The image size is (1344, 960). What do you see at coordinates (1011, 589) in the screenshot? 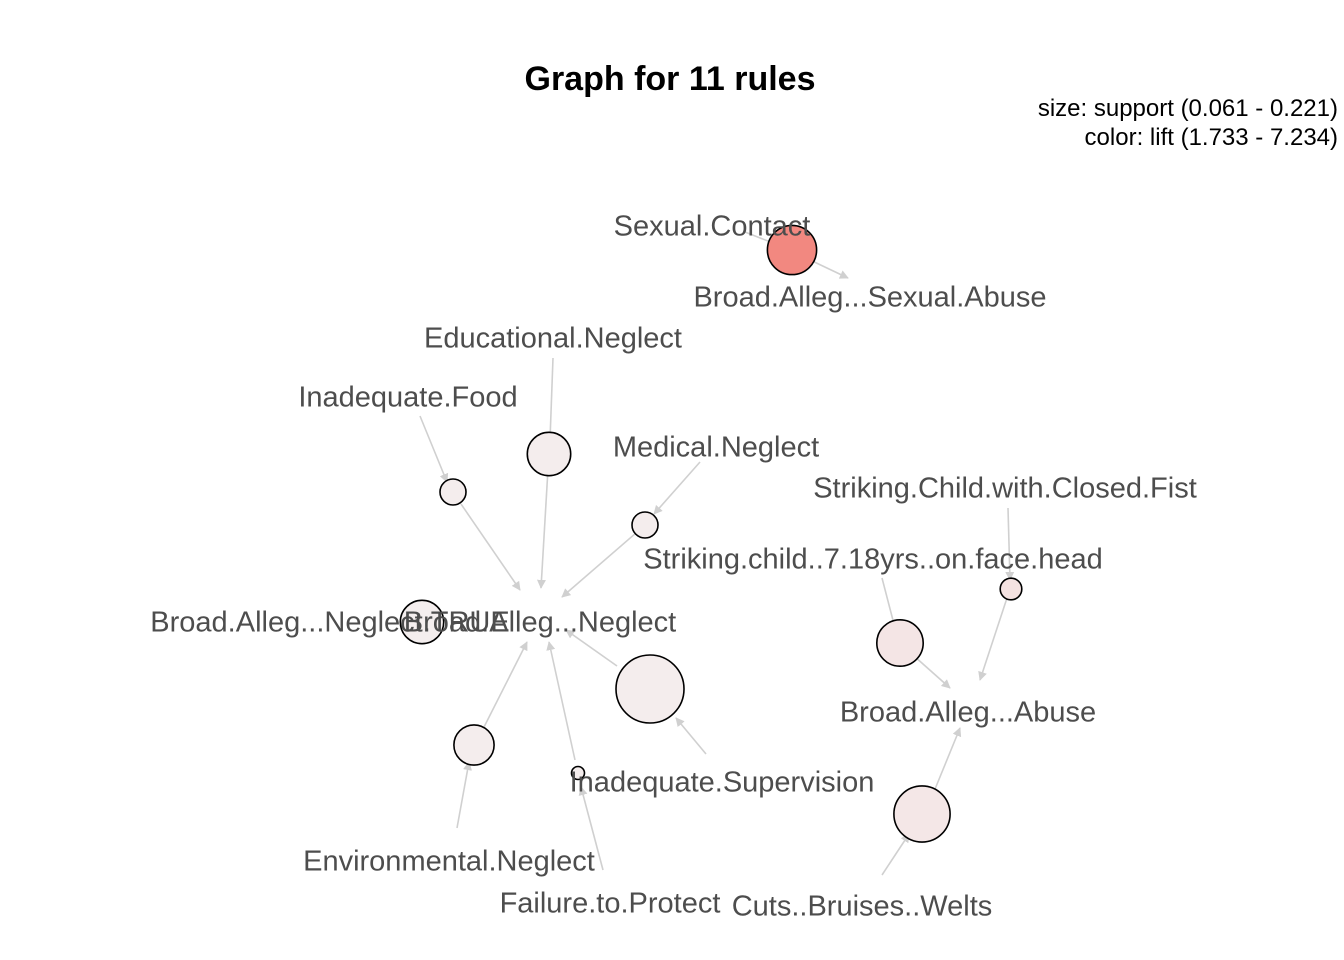
I see `rule-node-striking-closed-fist` at bounding box center [1011, 589].